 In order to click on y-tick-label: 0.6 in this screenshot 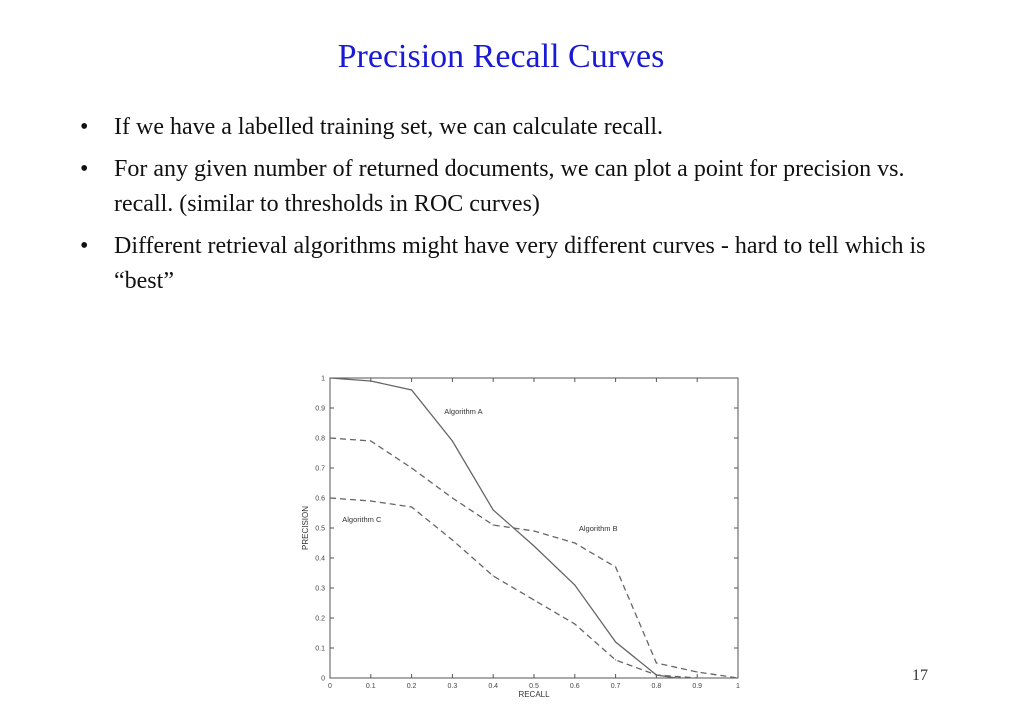, I will do `click(320, 499)`.